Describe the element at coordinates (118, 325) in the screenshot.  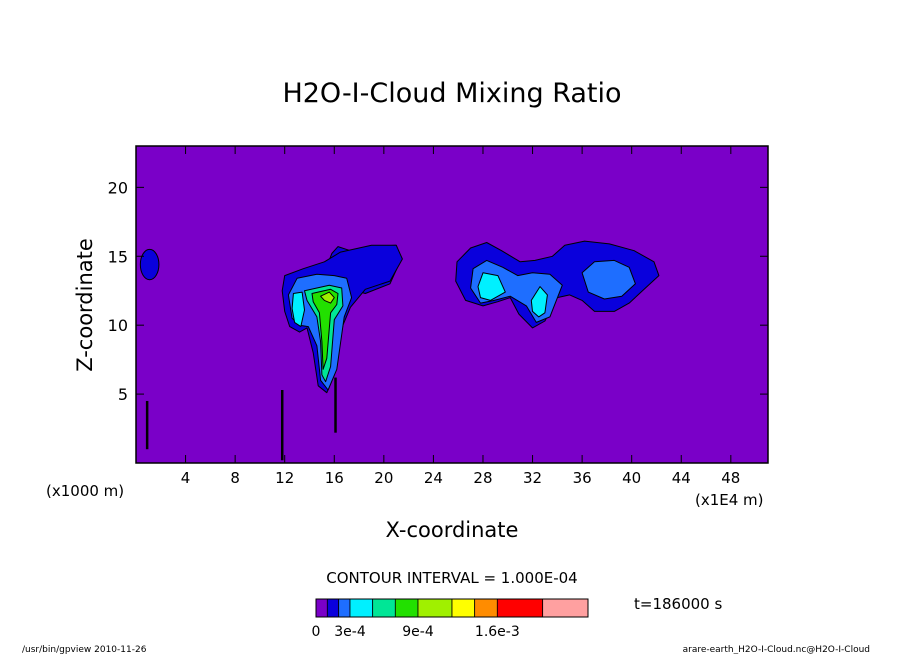
I see `y-tick-label: 10` at that location.